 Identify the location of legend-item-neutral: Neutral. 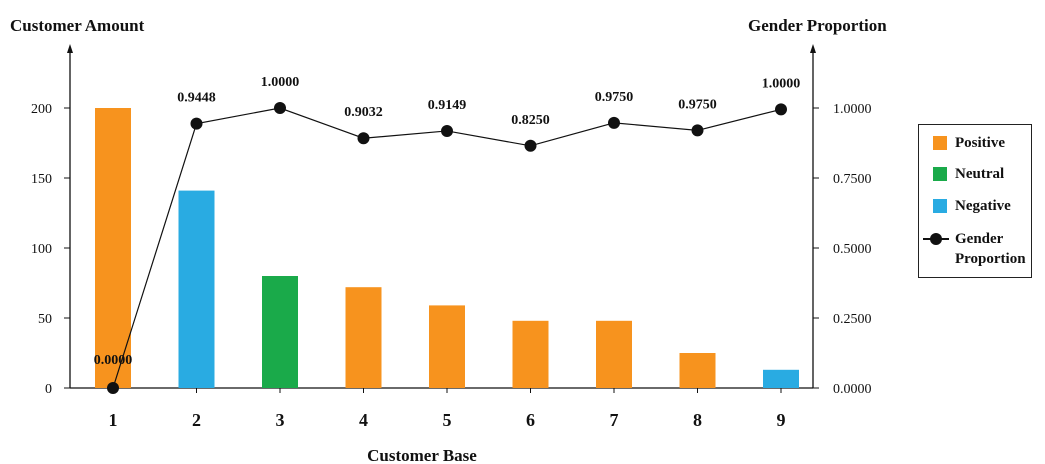
(961, 174).